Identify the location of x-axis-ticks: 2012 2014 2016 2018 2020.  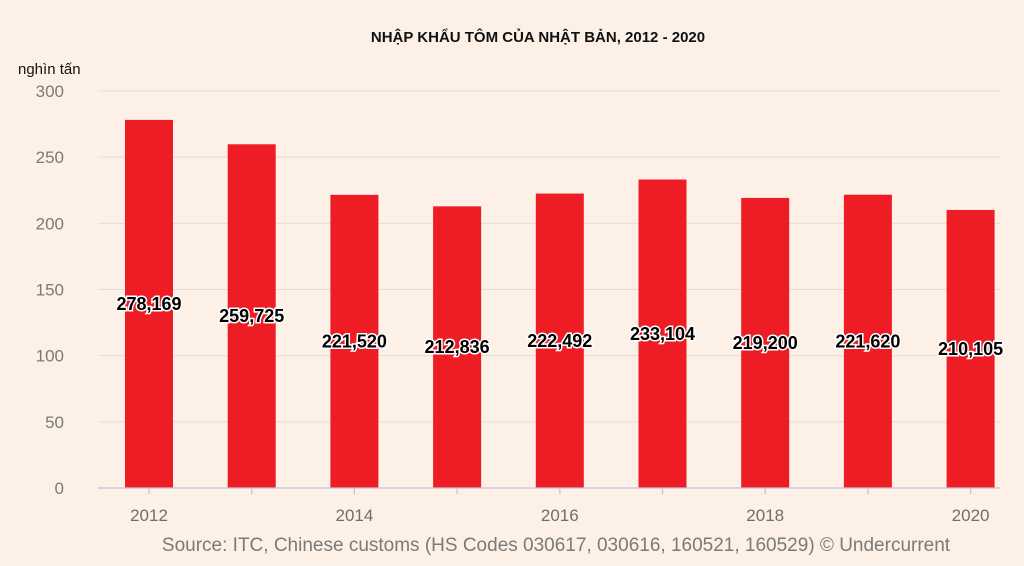
(559, 506).